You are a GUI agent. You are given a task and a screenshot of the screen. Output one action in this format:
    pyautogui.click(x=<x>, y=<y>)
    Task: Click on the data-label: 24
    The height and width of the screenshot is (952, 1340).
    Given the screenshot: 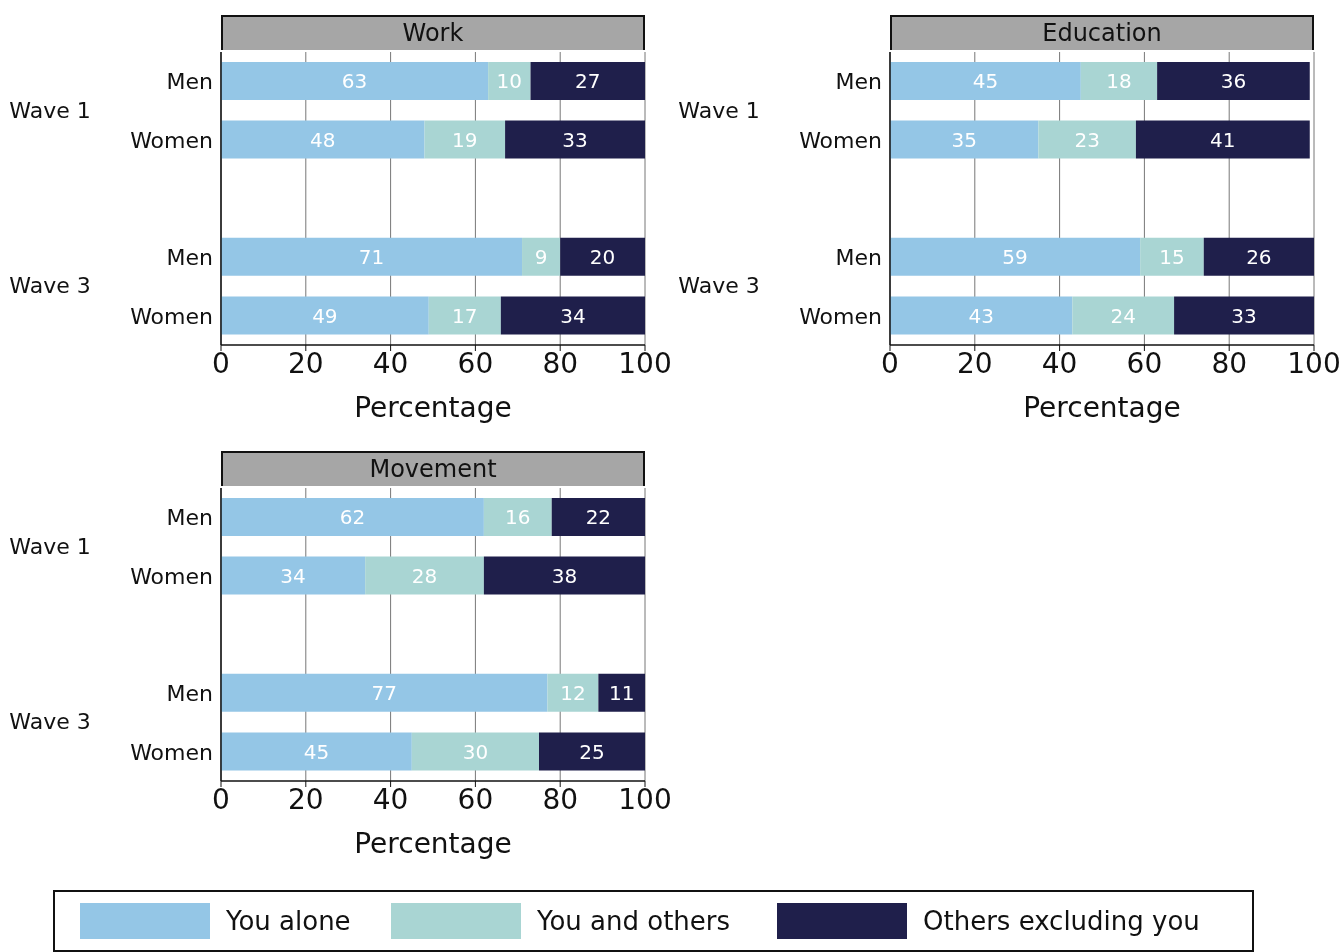 What is the action you would take?
    pyautogui.click(x=1123, y=315)
    